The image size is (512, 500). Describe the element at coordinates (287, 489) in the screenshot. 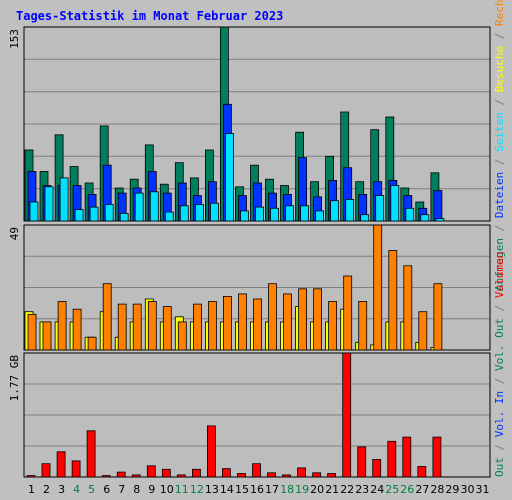

I see `day-label-18: 18` at that location.